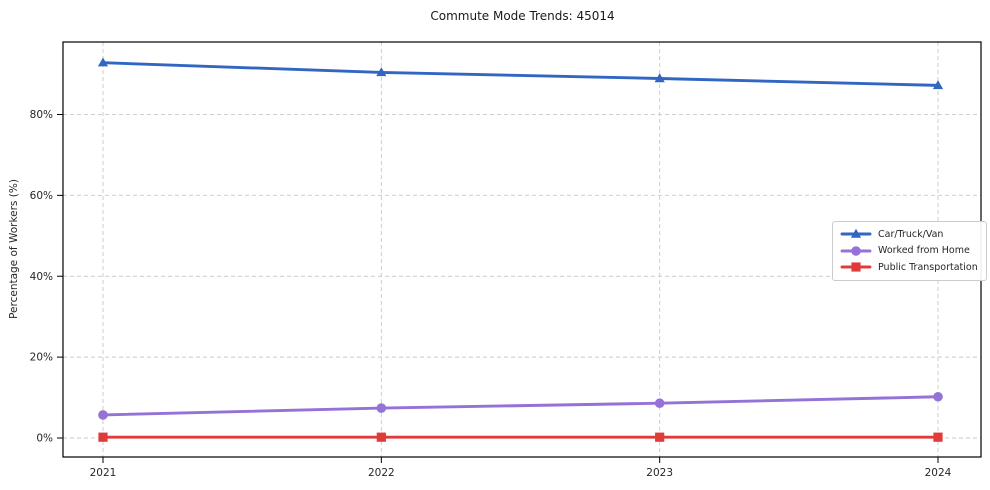 The height and width of the screenshot is (490, 990). What do you see at coordinates (938, 473) in the screenshot?
I see `x-tick-label: 2024` at bounding box center [938, 473].